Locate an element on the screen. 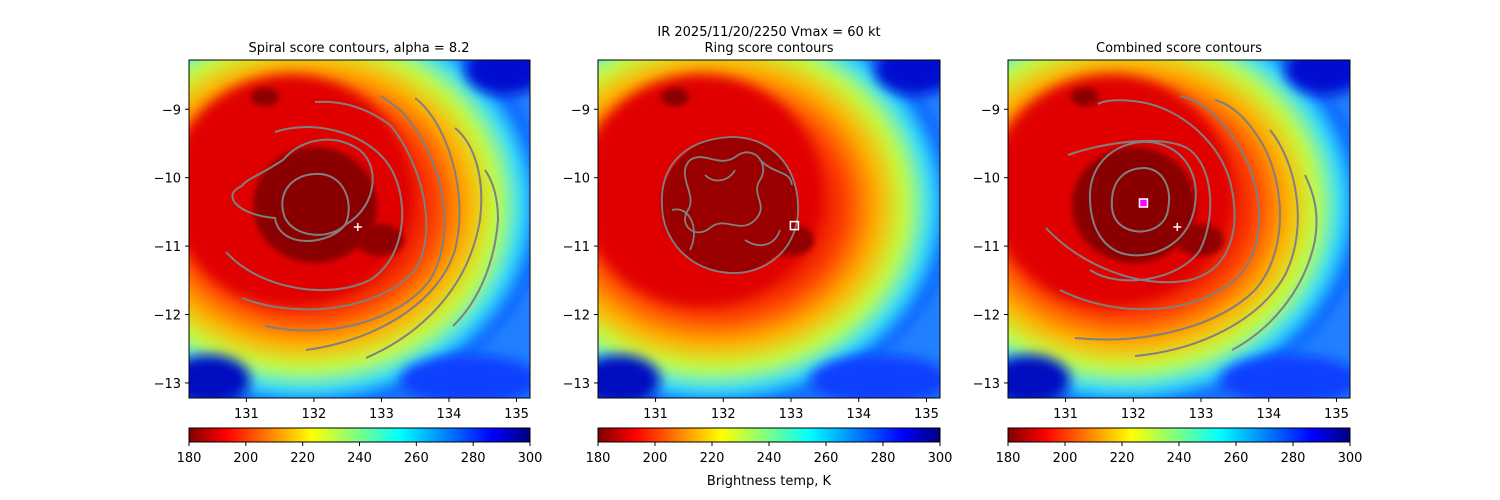  ring-center-marker is located at coordinates (794, 225).